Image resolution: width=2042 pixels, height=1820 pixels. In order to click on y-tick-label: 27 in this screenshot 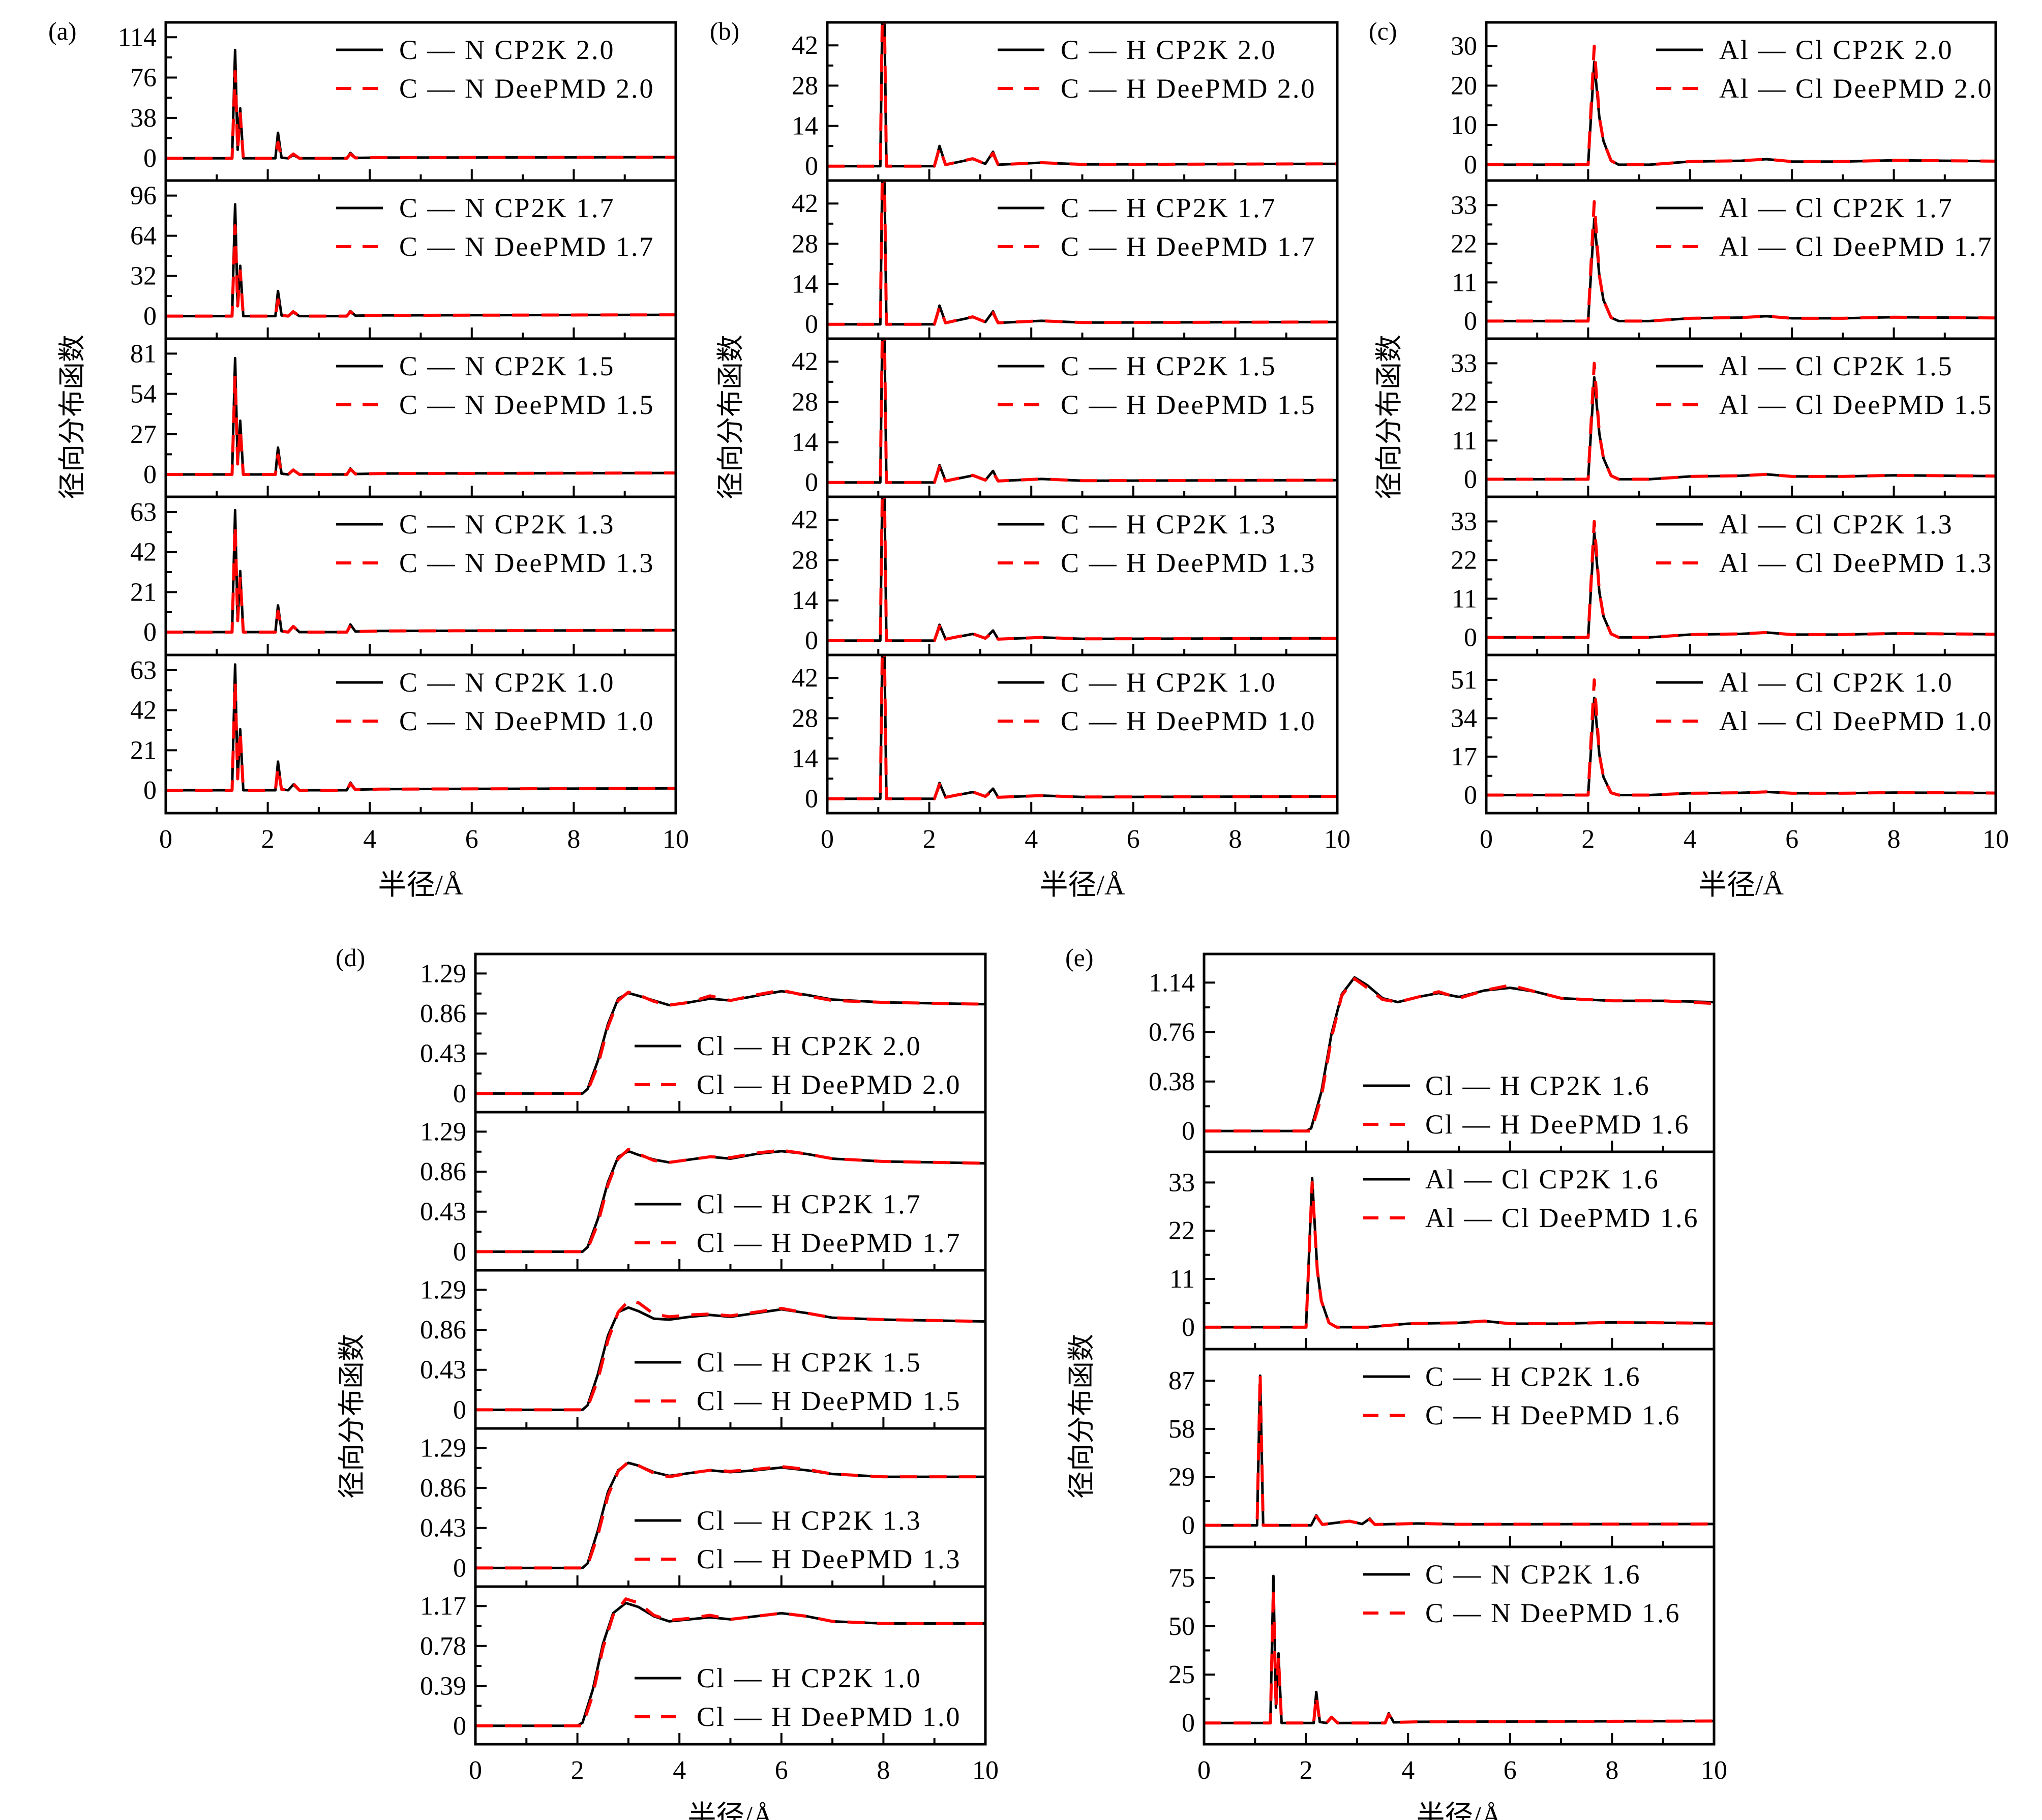, I will do `click(143, 435)`.